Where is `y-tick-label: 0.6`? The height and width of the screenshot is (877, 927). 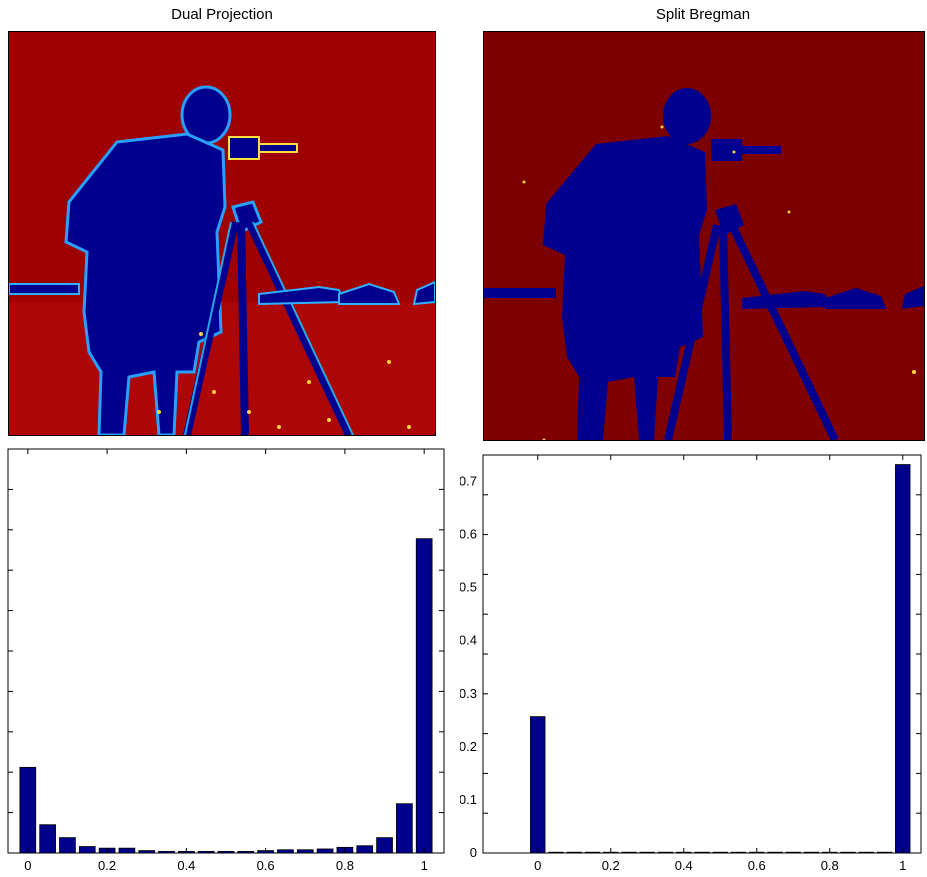 y-tick-label: 0.6 is located at coordinates (468, 534).